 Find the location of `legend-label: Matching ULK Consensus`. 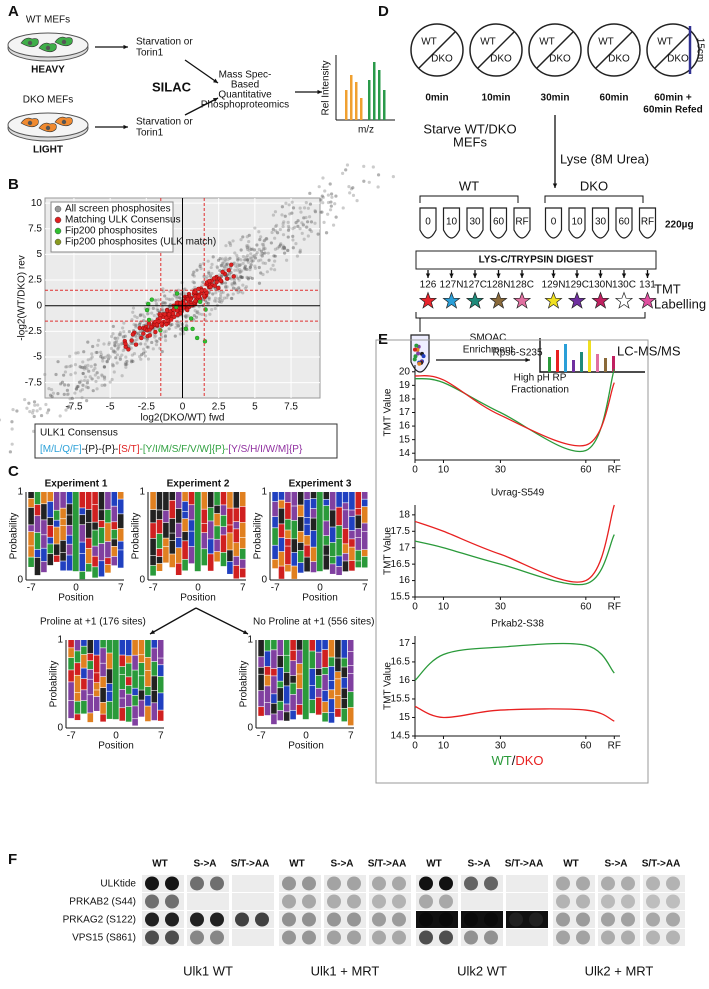

legend-label: Matching ULK Consensus is located at coordinates (123, 220).